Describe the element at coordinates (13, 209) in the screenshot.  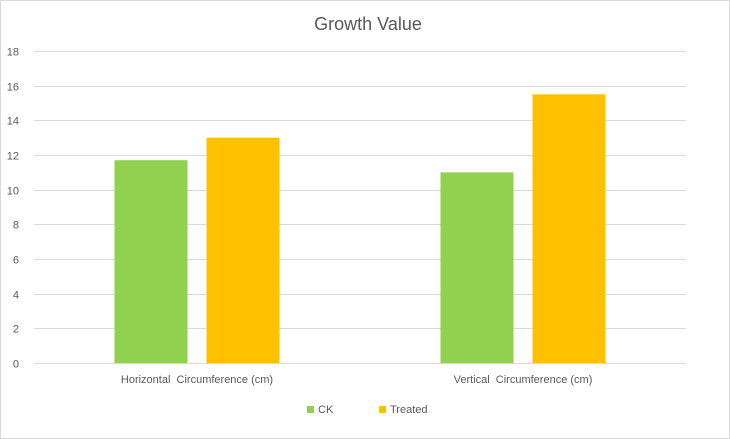
I see `y-axis-ticks: 0 2 4 6 8 10 12 14 16 18` at that location.